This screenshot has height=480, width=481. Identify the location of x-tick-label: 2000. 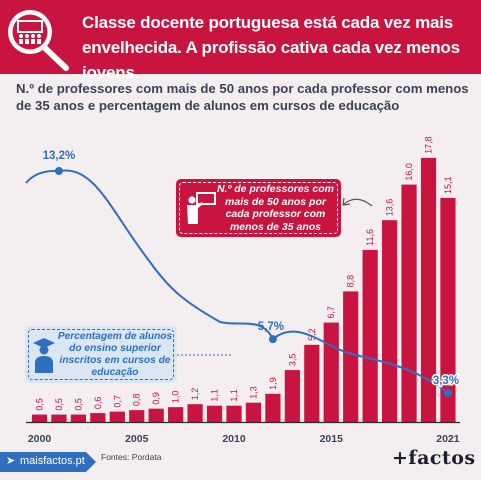
(40, 439).